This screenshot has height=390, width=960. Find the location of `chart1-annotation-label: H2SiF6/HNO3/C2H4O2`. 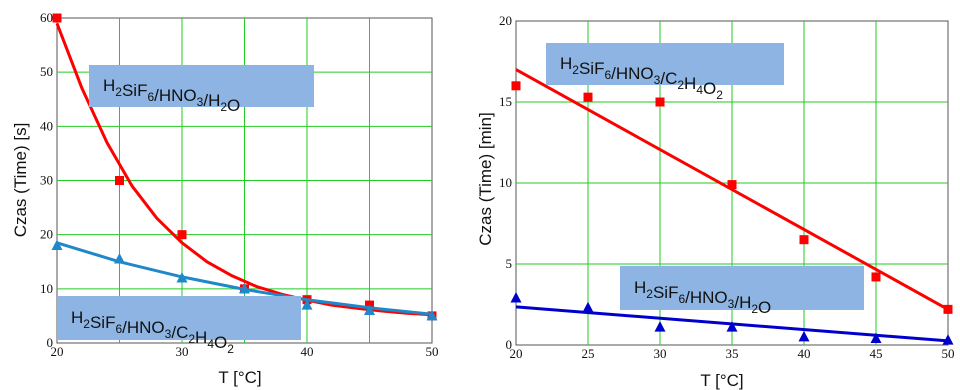

chart1-annotation-label: H2SiF6/HNO3/C2H4O2 is located at coordinates (152, 332).